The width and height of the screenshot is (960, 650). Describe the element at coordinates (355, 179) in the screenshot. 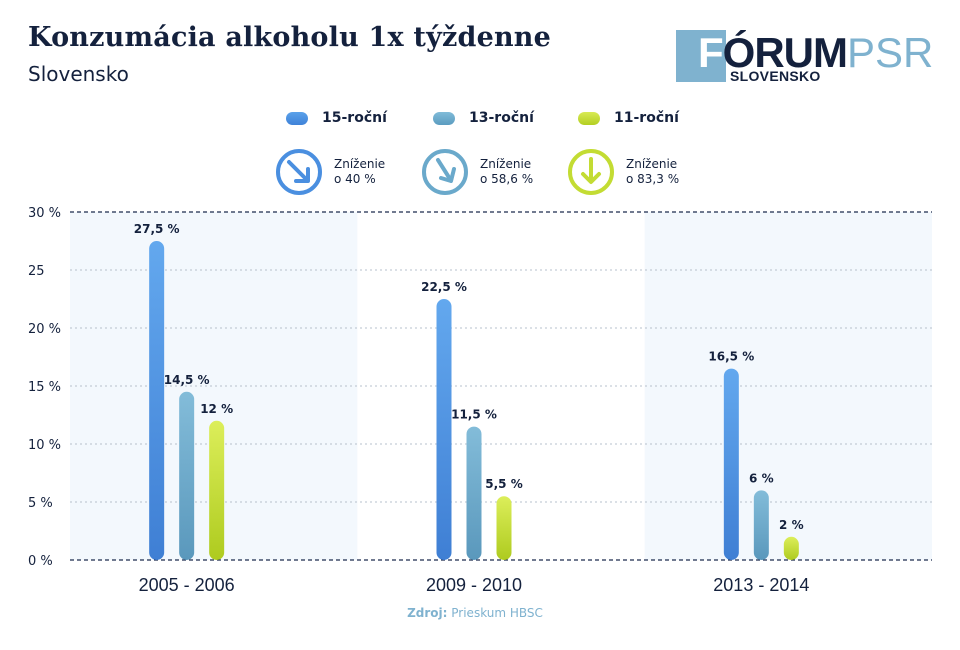

I see `reduction-line2: o 40 %` at that location.